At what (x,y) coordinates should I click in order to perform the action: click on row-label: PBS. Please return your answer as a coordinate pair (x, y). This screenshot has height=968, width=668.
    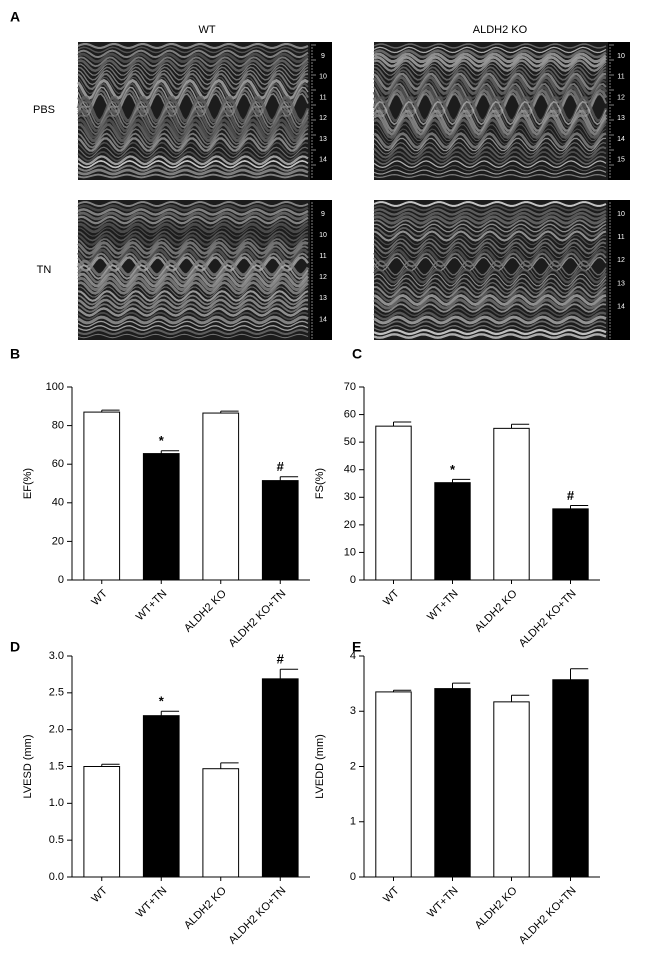
    Looking at the image, I should click on (44, 110).